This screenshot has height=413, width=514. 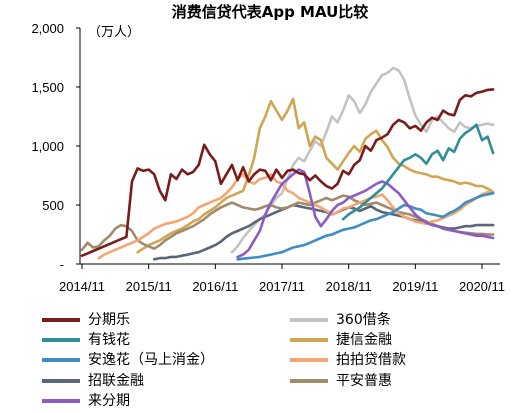 What do you see at coordinates (47, 87) in the screenshot?
I see `y-tick-label: 1,500` at bounding box center [47, 87].